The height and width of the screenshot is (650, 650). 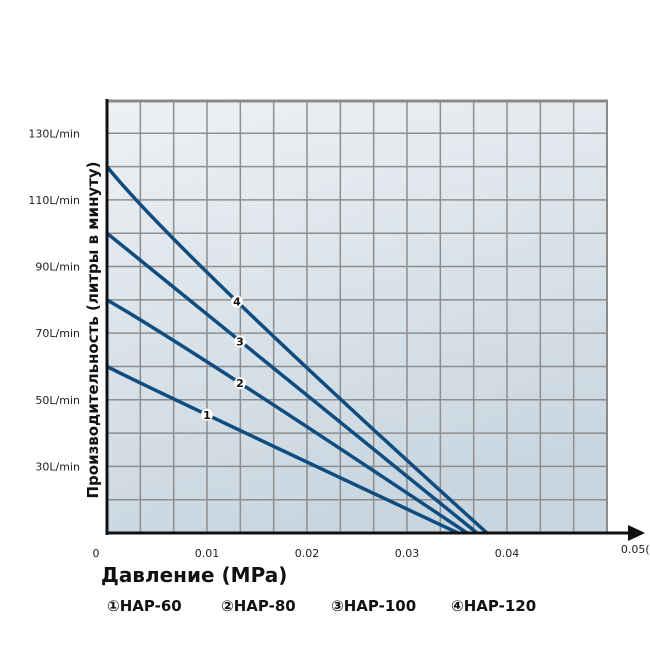 What do you see at coordinates (207, 553) in the screenshot?
I see `x-tick-label: 0.01` at bounding box center [207, 553].